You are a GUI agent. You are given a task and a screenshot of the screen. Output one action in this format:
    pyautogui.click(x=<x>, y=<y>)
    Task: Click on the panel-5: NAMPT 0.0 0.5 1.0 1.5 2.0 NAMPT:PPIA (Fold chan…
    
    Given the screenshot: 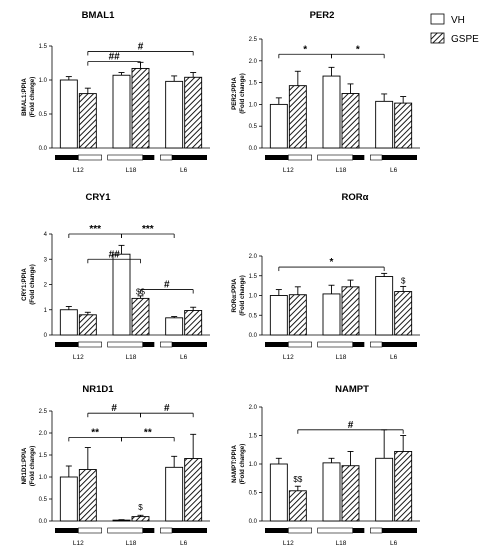 What is the action you would take?
    pyautogui.click(x=325, y=465)
    